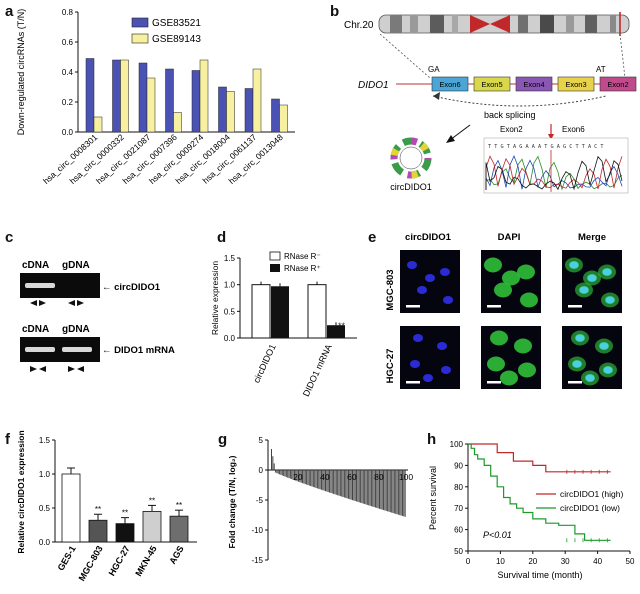 Image resolution: width=640 pixels, height=594 pixels. What do you see at coordinates (230, 285) in the screenshot?
I see `d-yticks-label: 1.0` at bounding box center [230, 285].